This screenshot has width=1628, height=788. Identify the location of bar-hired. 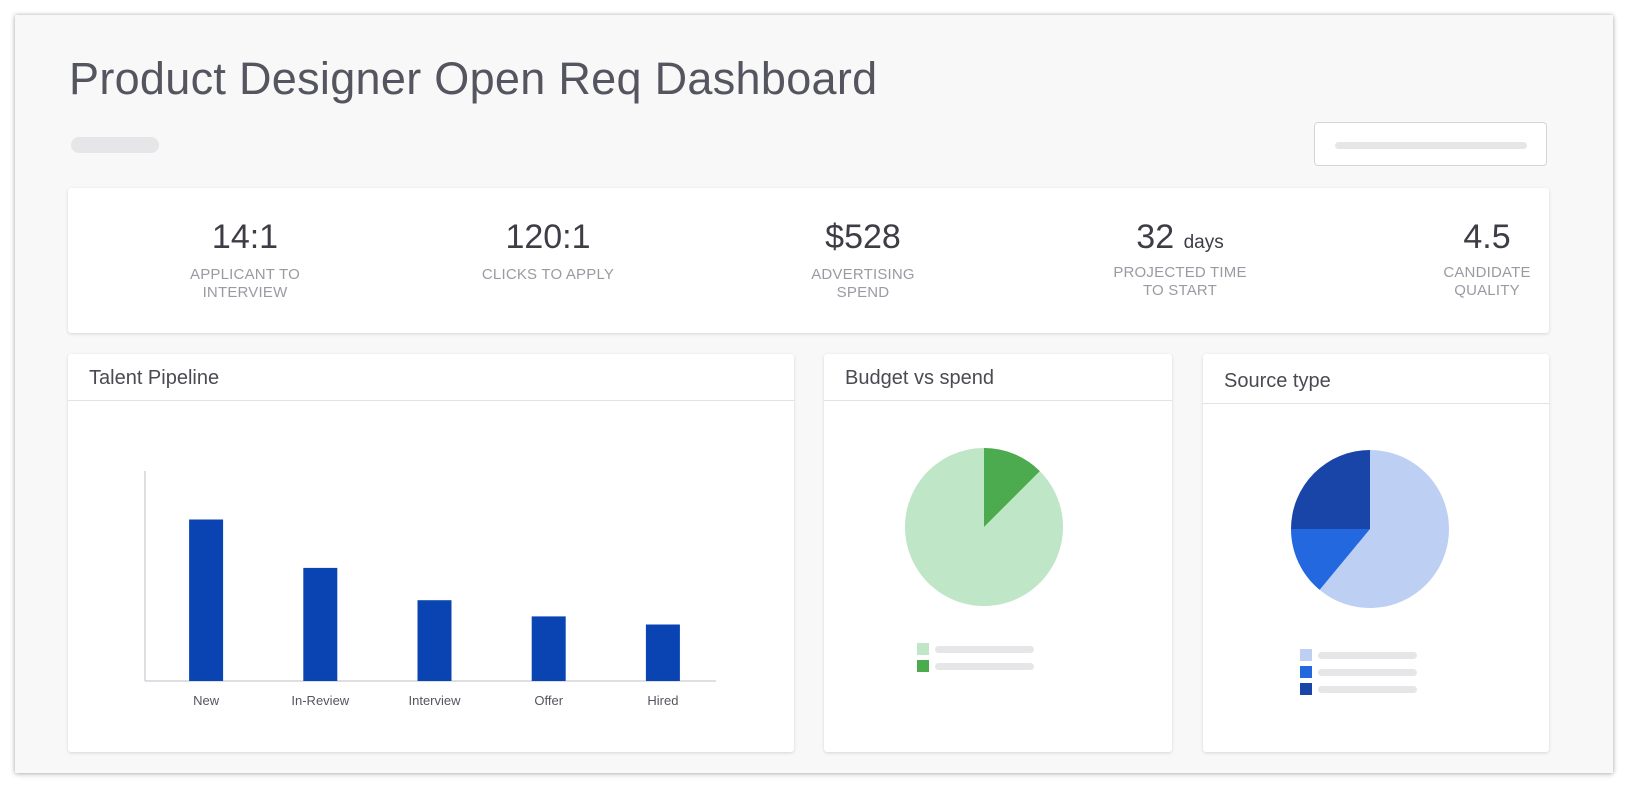
(662, 652).